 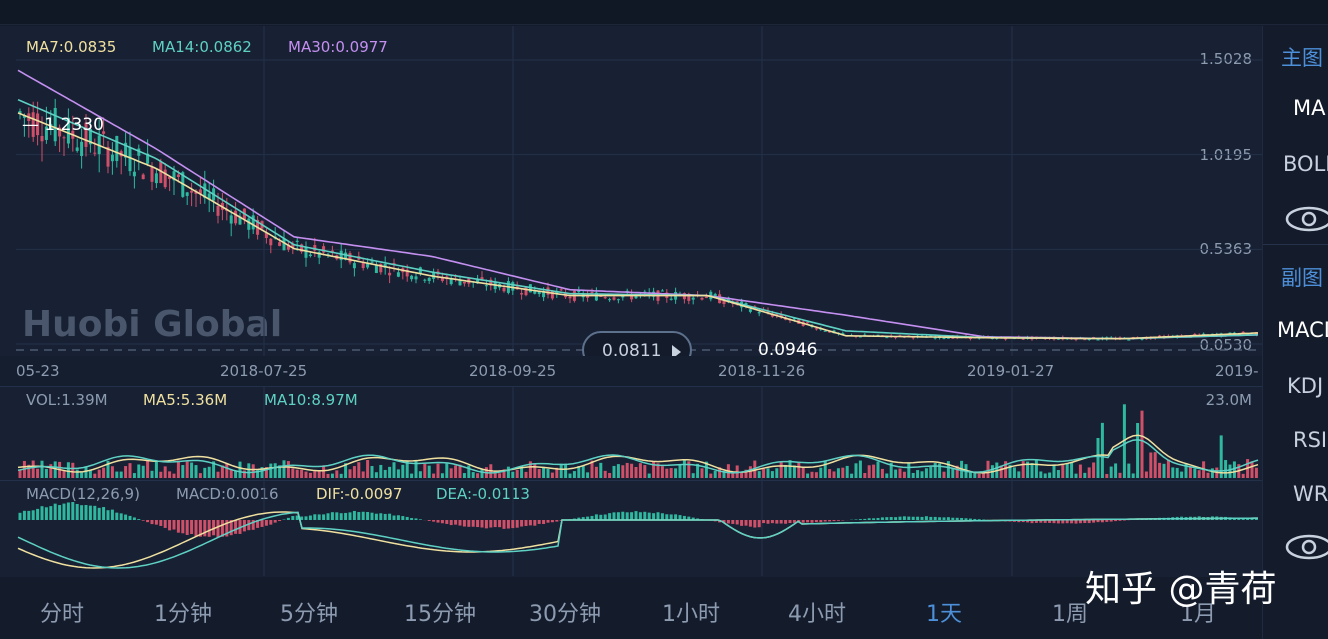 I want to click on tab-1day: 1天, so click(x=944, y=614).